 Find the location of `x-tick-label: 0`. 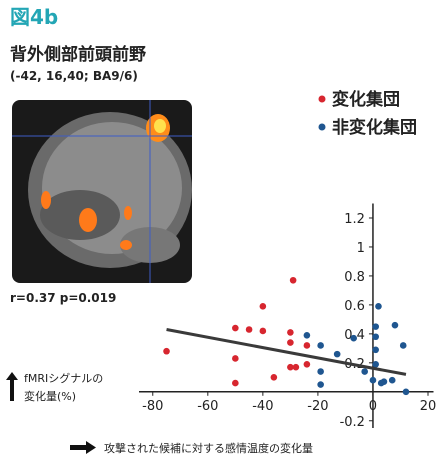

x-tick-label: 0 is located at coordinates (373, 406).